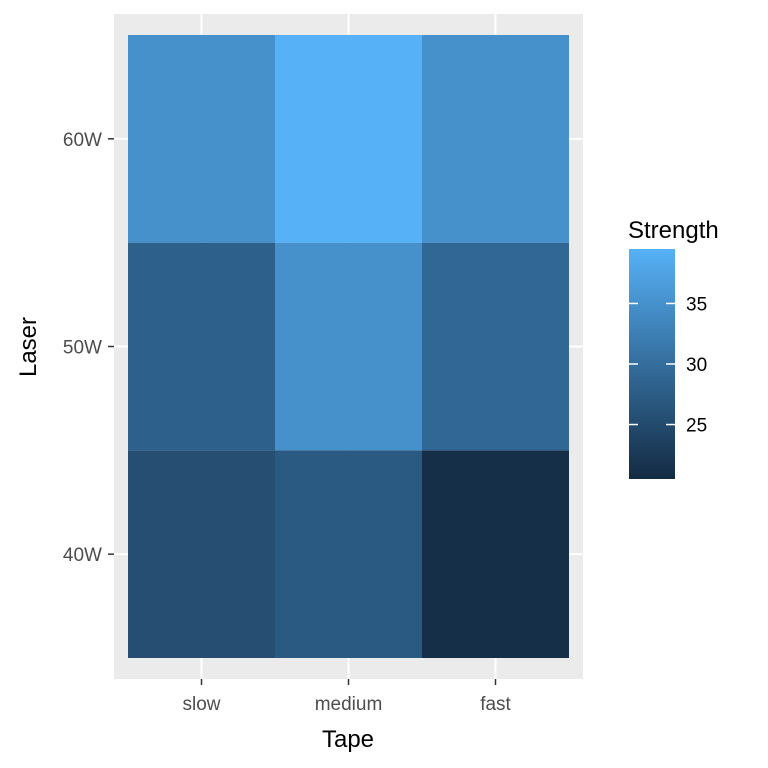 The image size is (768, 768). Describe the element at coordinates (349, 704) in the screenshot. I see `x-tick-label: medium` at that location.